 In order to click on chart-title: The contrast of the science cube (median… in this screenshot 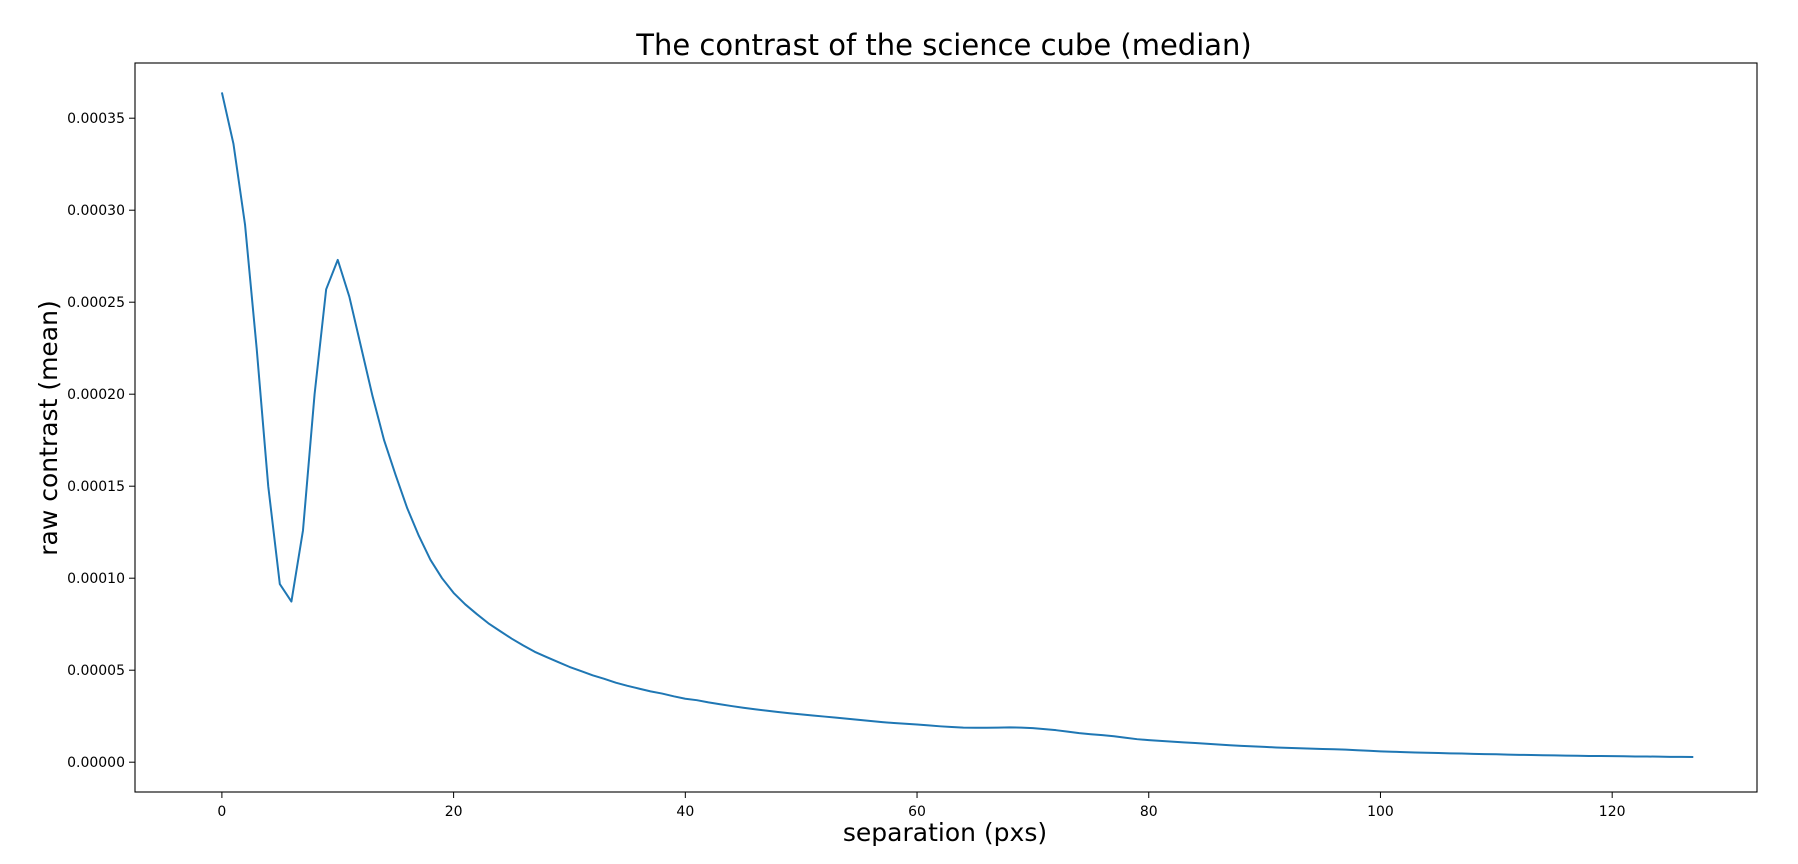, I will do `click(943, 45)`.